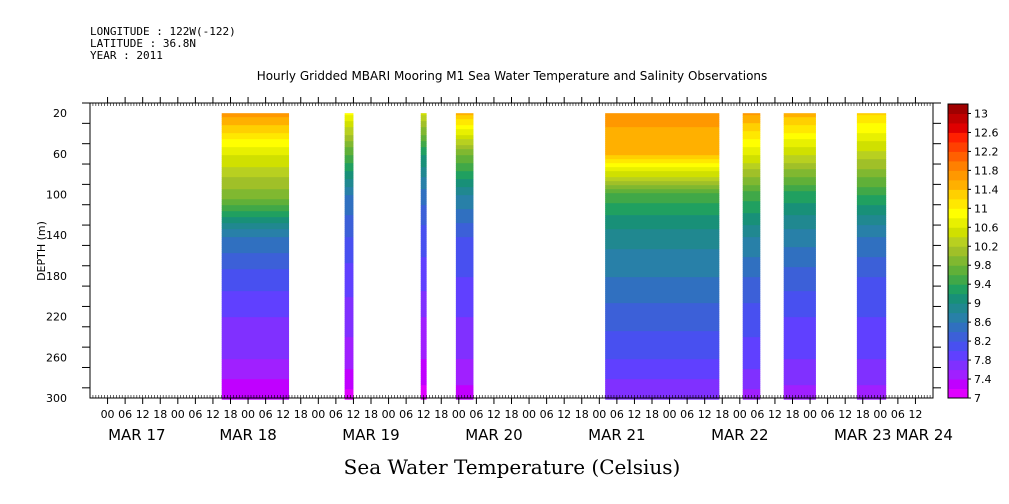 This screenshot has height=504, width=1009. I want to click on x-tick-label: 18, so click(301, 414).